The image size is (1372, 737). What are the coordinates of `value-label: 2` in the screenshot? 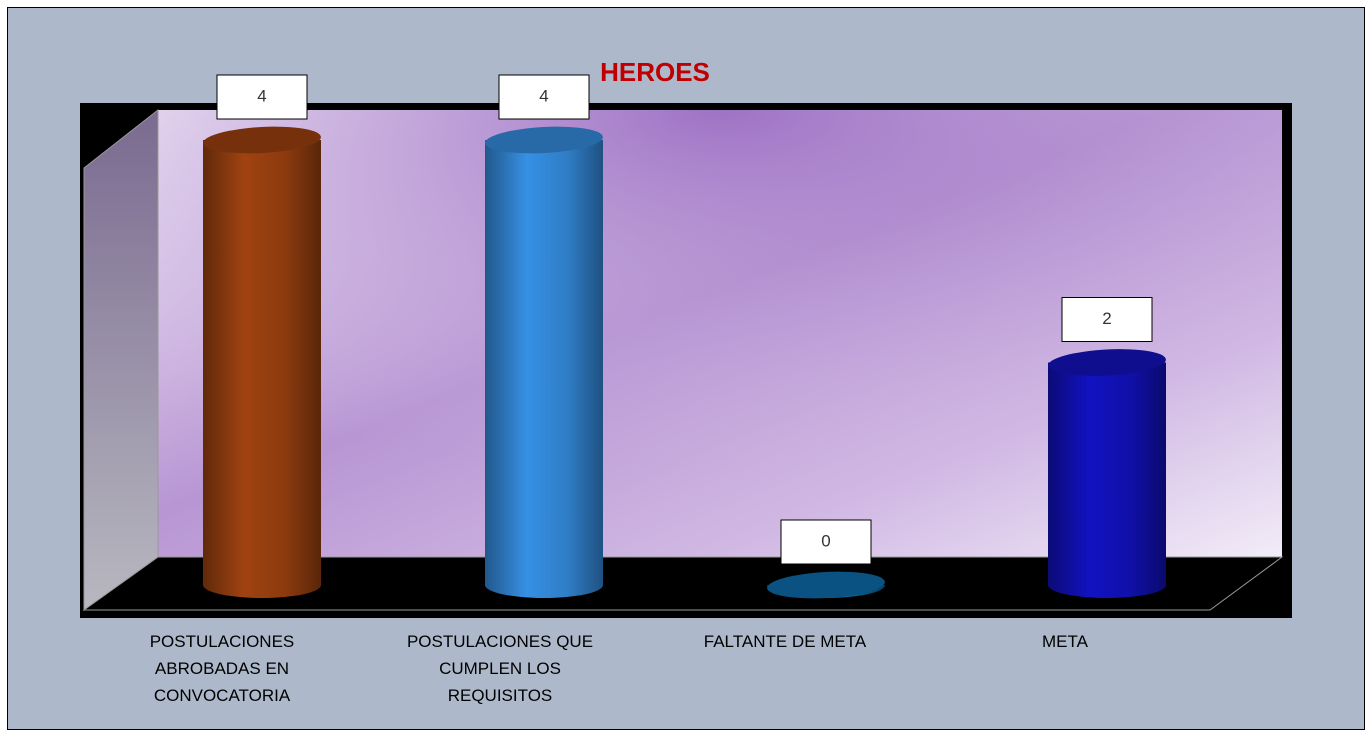 It's located at (1106, 318).